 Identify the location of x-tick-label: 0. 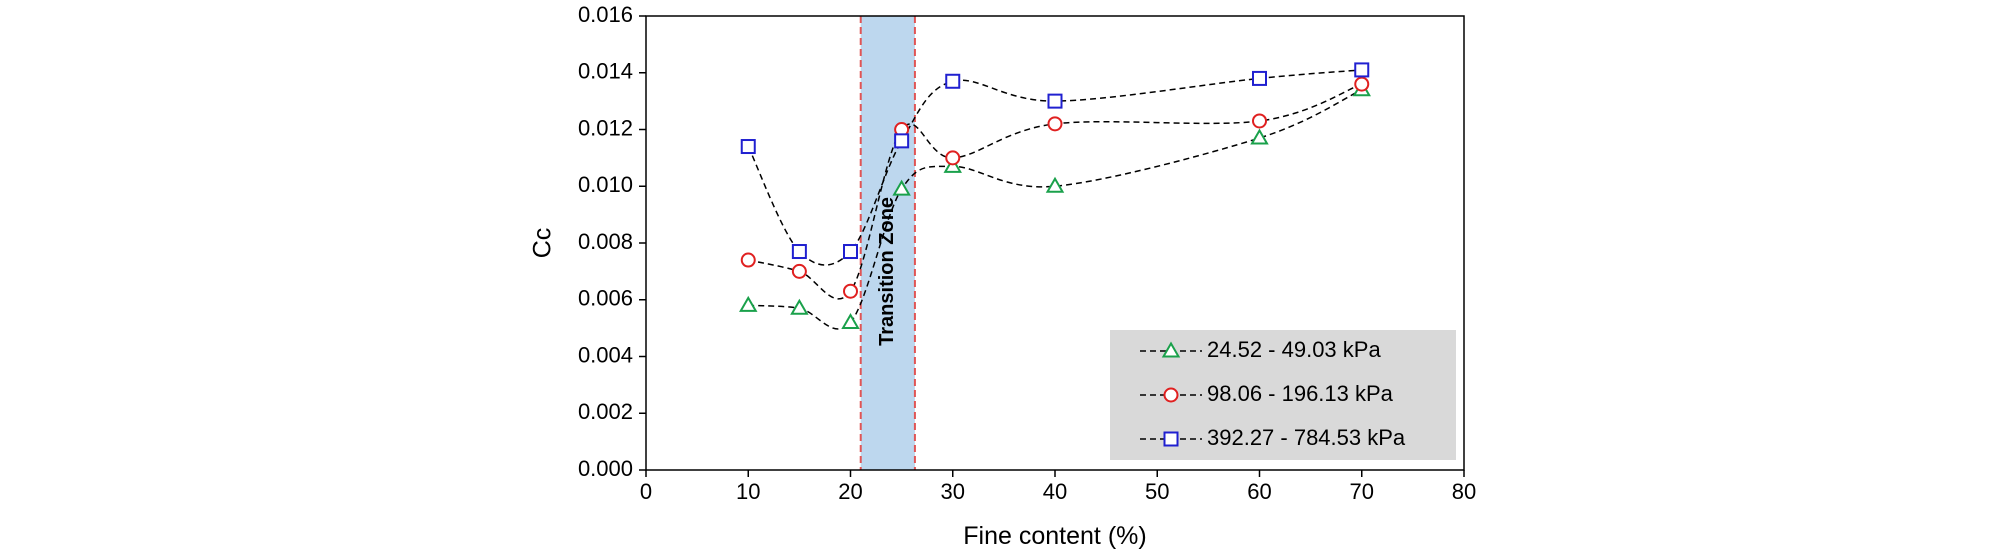
(646, 491).